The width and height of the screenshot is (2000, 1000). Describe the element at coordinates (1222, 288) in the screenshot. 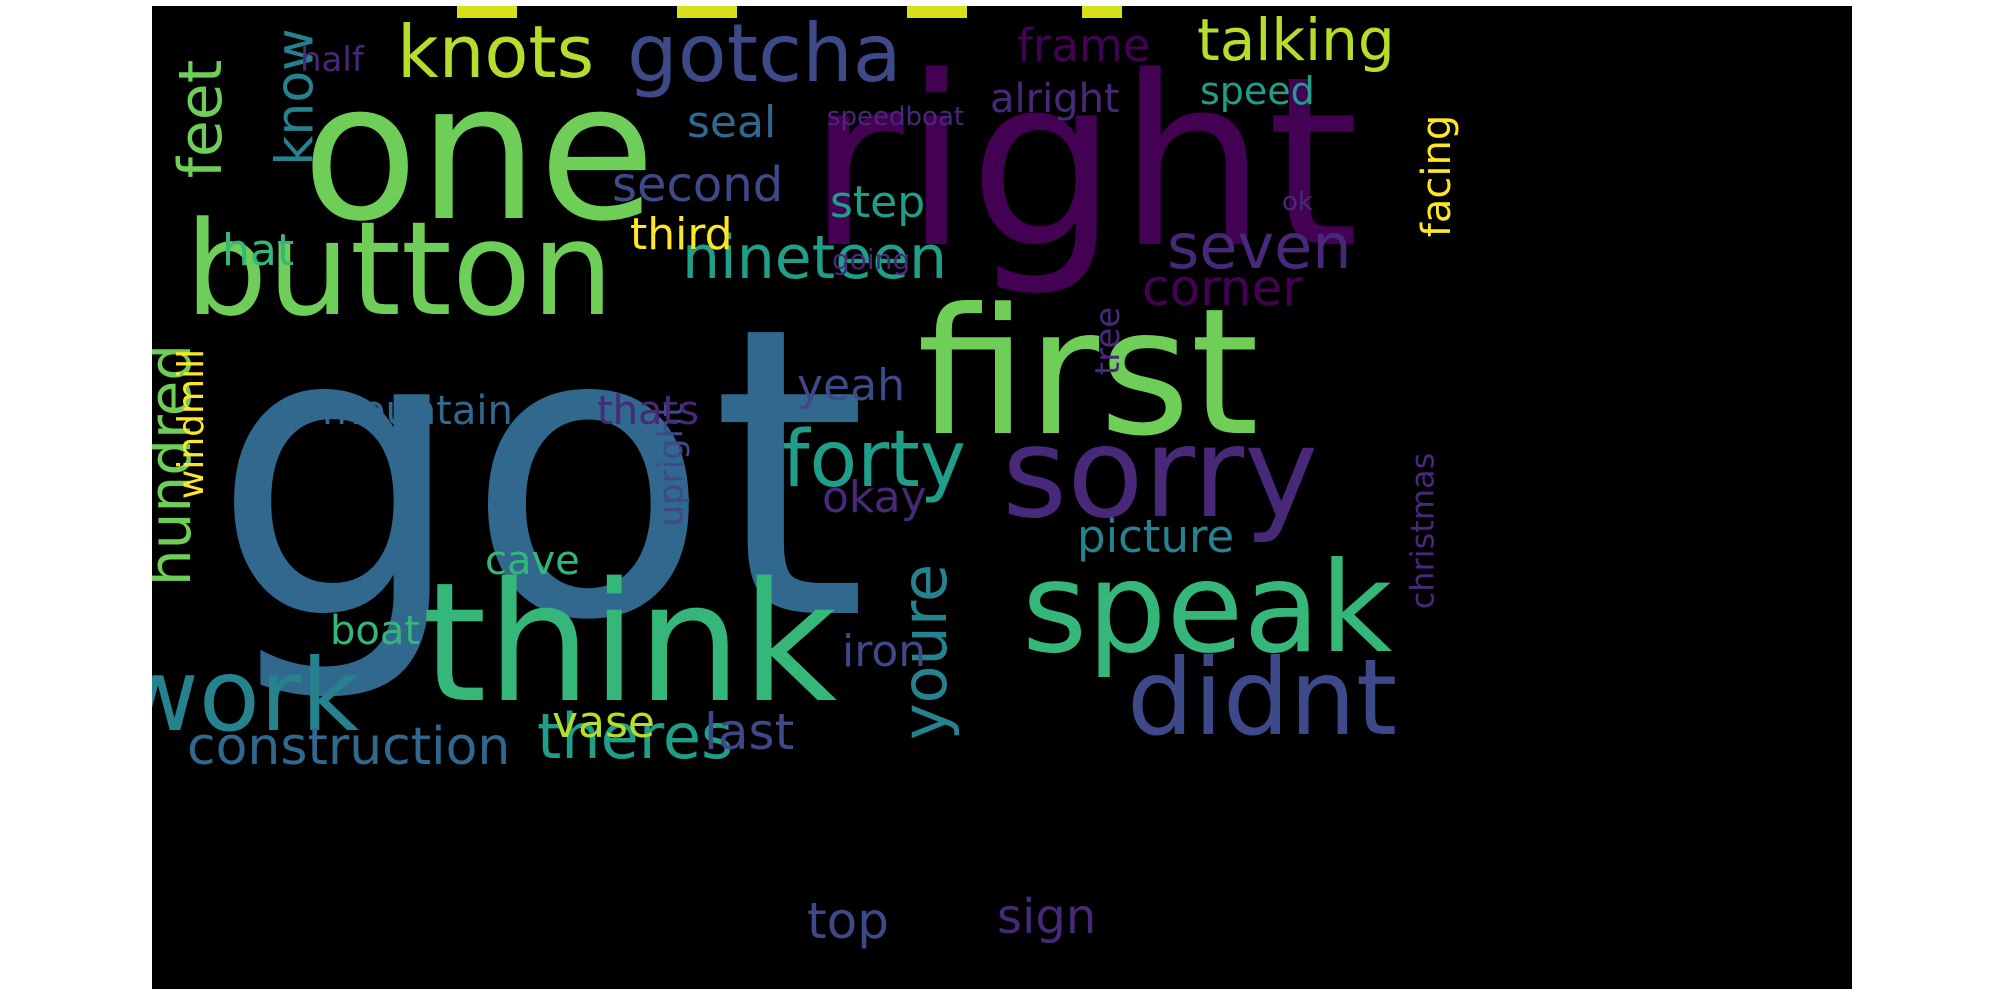

I see `word-corner: corner` at that location.